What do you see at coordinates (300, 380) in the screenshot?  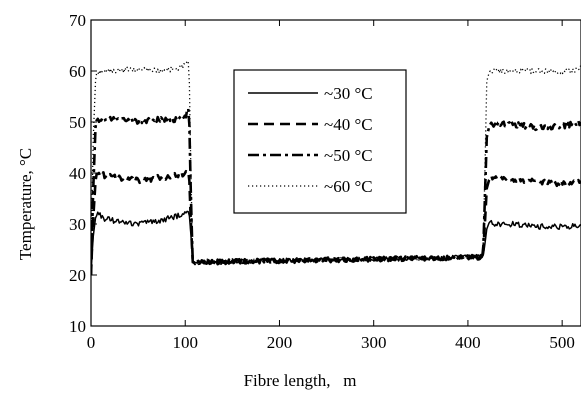 I see `x-axis-label: Fibre length, m` at bounding box center [300, 380].